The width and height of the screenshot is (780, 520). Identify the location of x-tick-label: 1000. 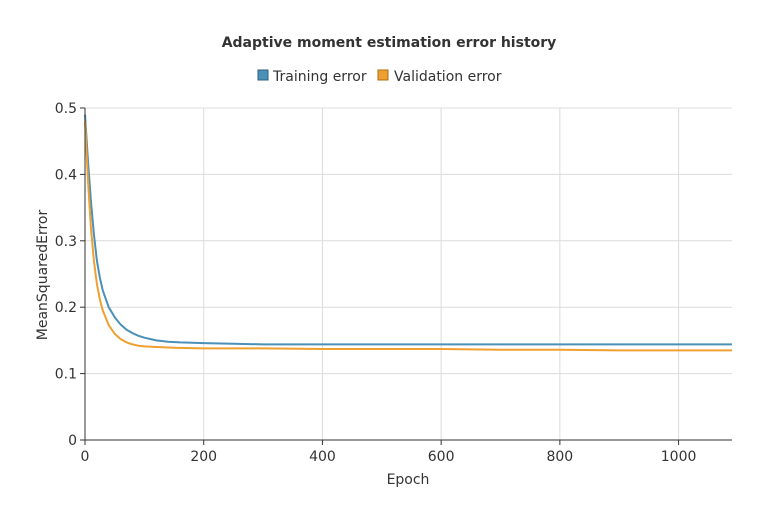
(679, 457).